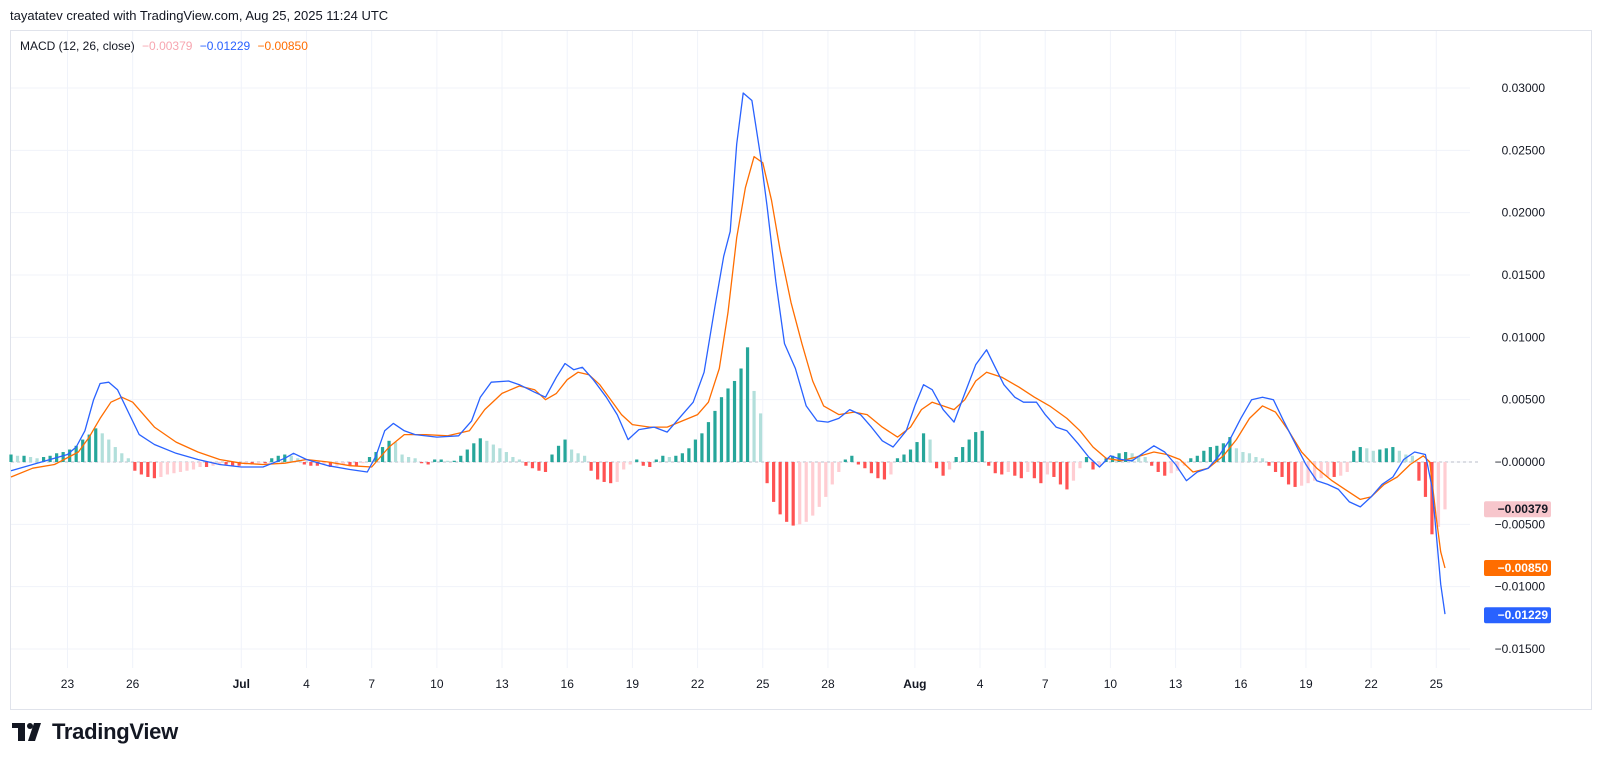 Image resolution: width=1600 pixels, height=778 pixels. What do you see at coordinates (1437, 684) in the screenshot?
I see `x-tick-label: 25` at bounding box center [1437, 684].